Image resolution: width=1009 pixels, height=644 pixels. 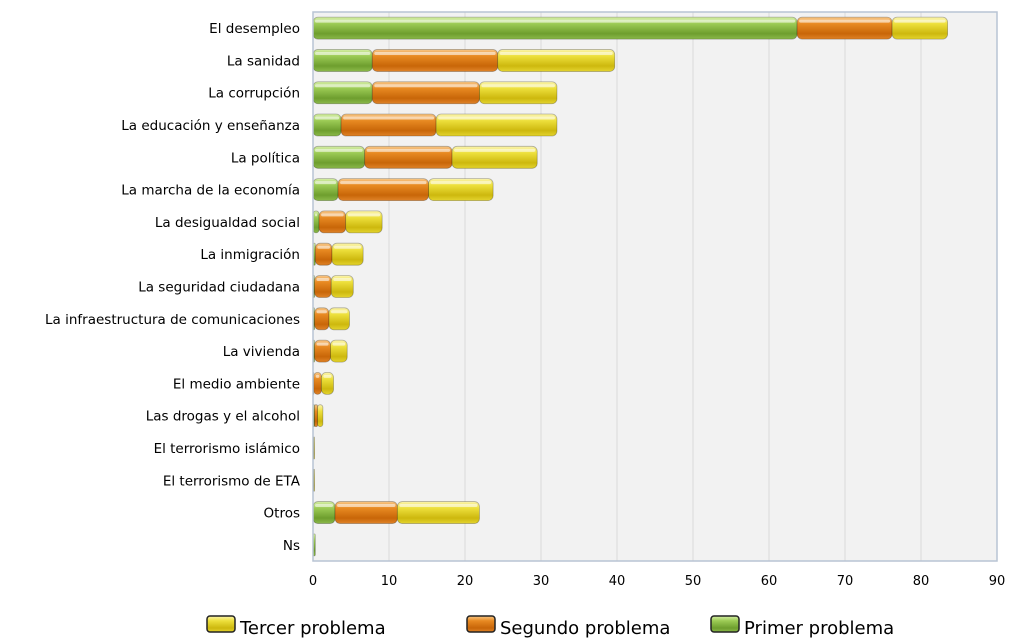 What do you see at coordinates (408, 157) in the screenshot?
I see `bar-la-politica-segundo-problema` at bounding box center [408, 157].